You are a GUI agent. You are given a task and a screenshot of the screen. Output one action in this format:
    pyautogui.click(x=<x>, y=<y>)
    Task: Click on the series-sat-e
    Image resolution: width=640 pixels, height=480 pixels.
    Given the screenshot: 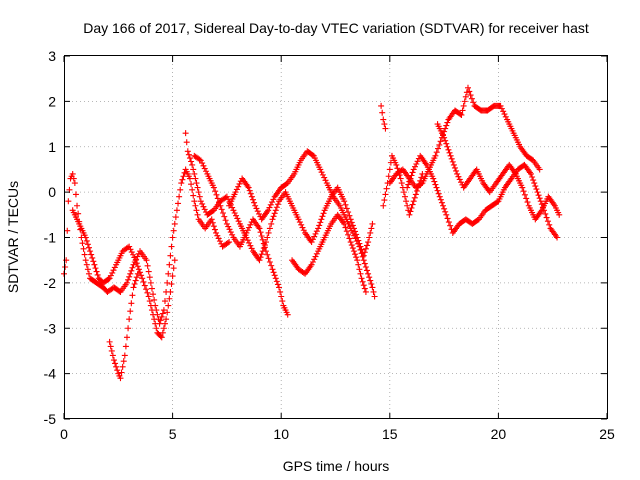 What is the action you would take?
    pyautogui.click(x=241, y=235)
    